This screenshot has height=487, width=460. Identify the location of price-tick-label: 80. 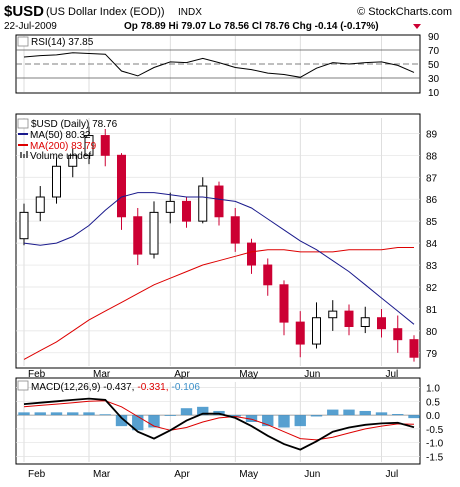
(432, 332).